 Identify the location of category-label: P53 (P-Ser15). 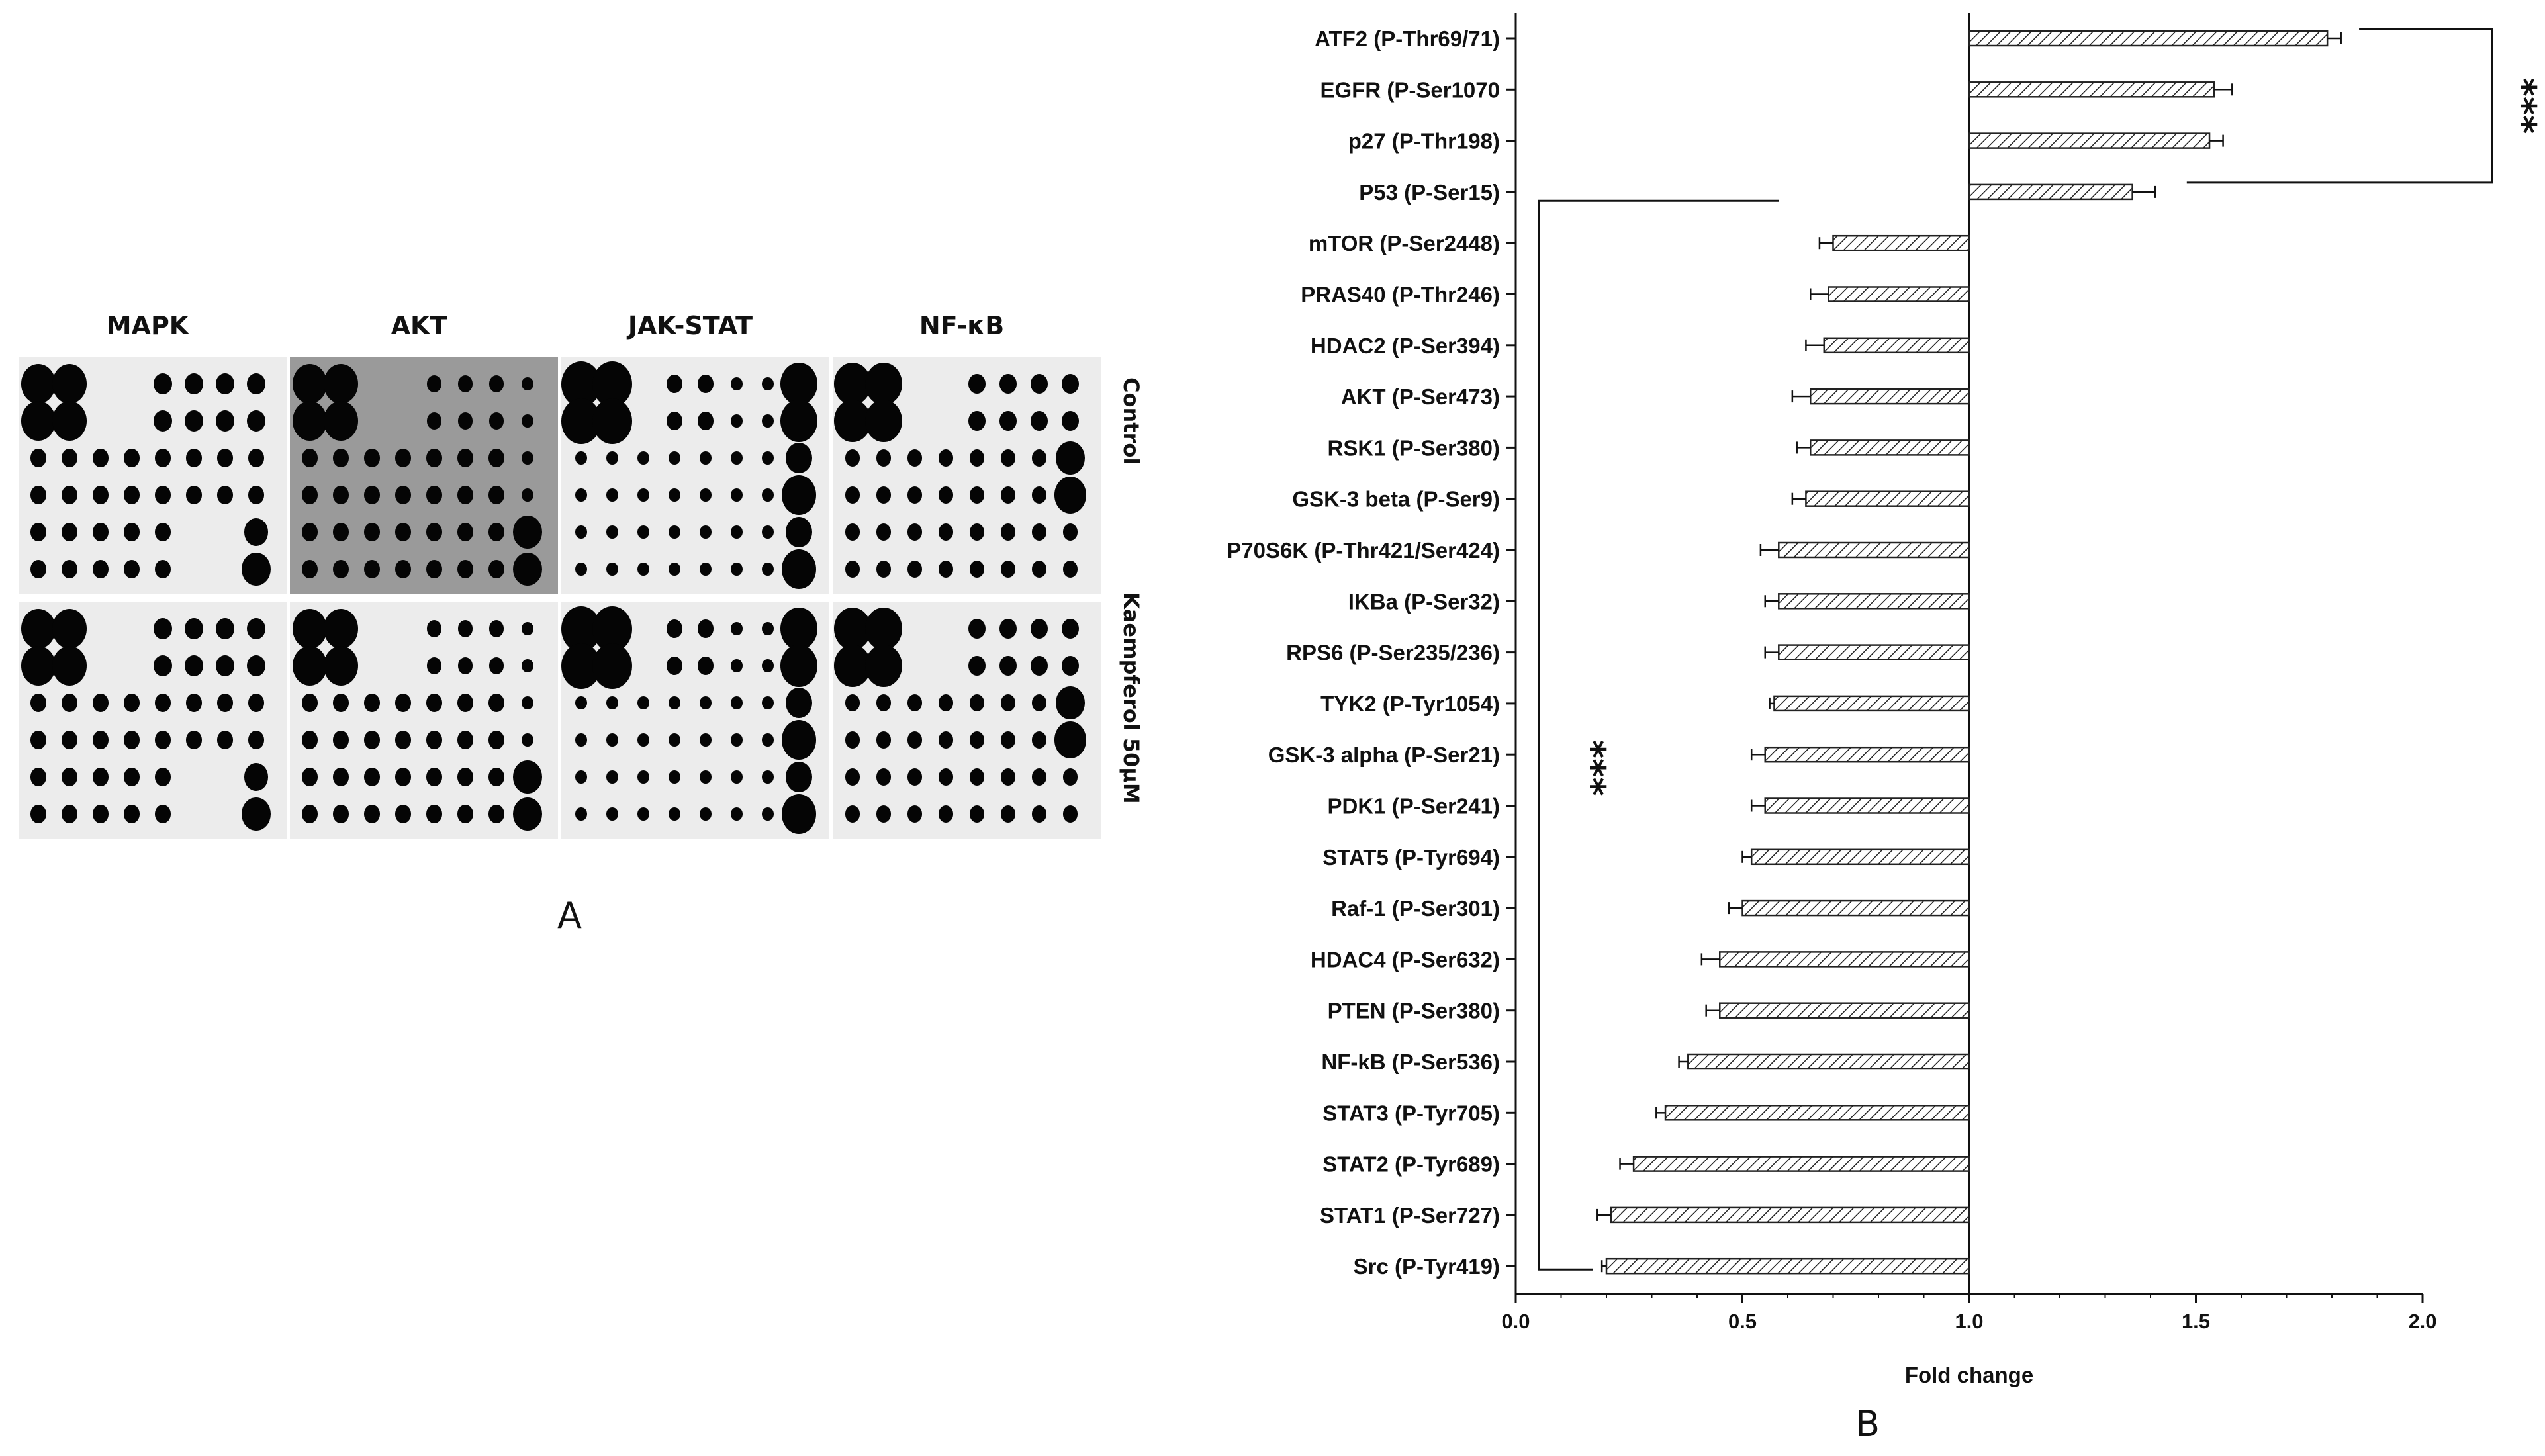
(1429, 192).